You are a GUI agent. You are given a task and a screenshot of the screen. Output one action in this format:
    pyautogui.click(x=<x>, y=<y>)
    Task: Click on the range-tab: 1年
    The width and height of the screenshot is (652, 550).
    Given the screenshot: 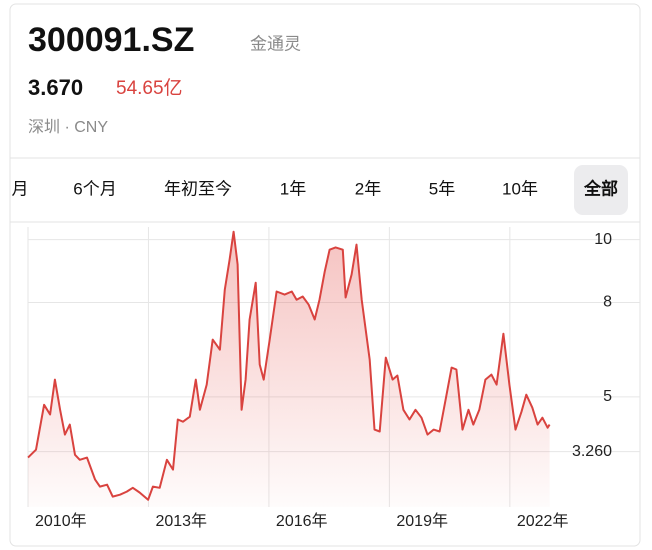 What is the action you would take?
    pyautogui.click(x=293, y=188)
    